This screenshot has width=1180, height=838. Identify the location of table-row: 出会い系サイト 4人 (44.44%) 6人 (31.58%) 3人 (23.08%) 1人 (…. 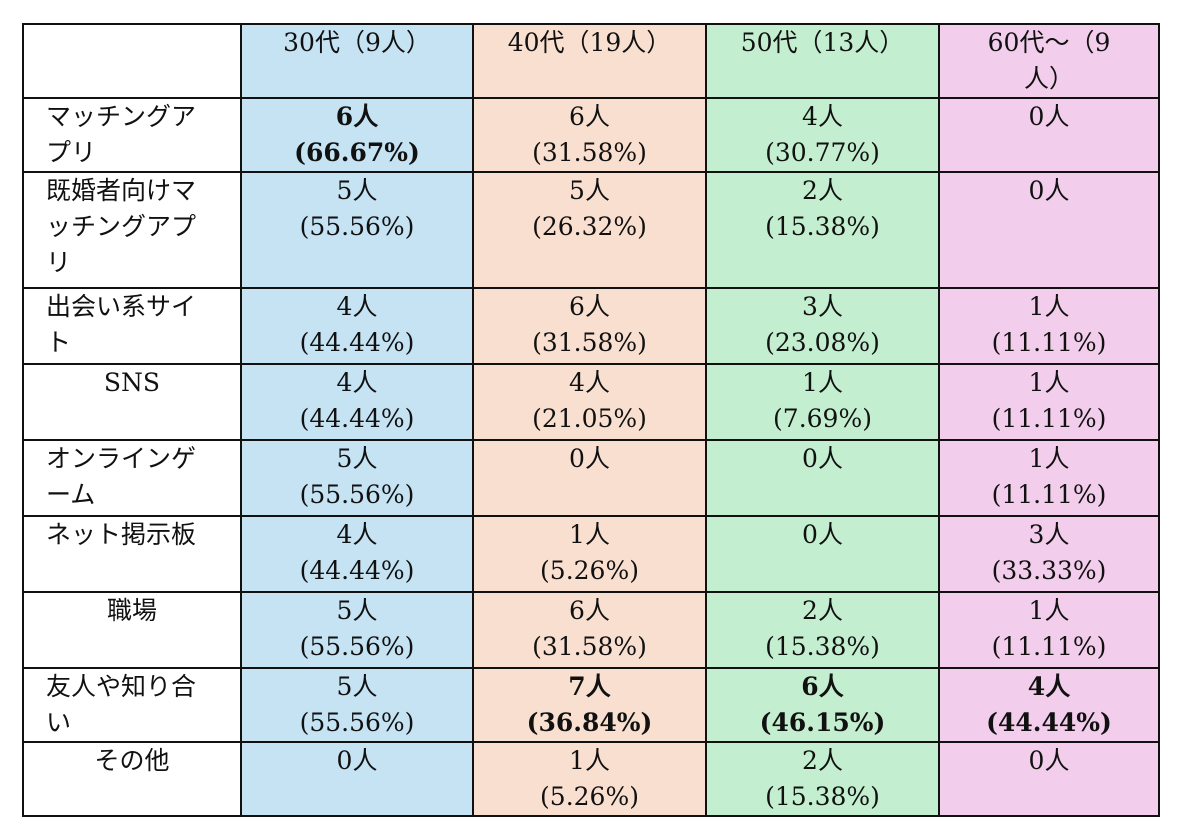
(591, 326).